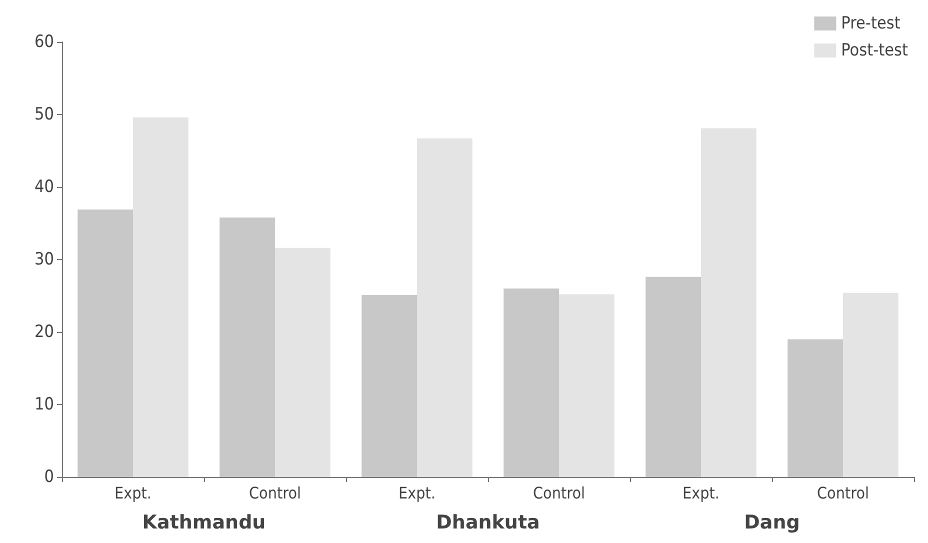  Describe the element at coordinates (44, 332) in the screenshot. I see `y-tick-label: 20` at that location.